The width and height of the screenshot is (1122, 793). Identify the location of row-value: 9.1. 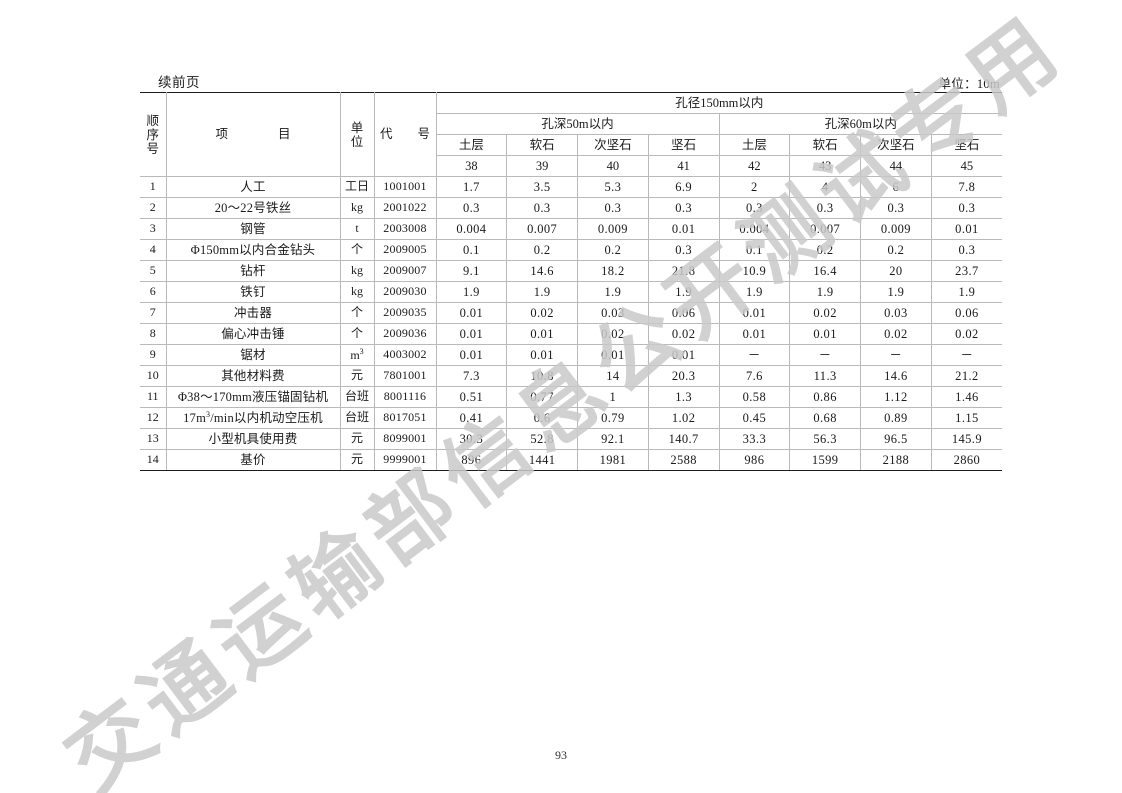
(471, 271).